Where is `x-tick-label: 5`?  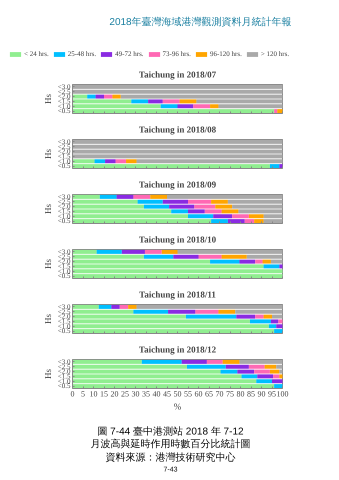 x-tick-label: 5 is located at coordinates (83, 394).